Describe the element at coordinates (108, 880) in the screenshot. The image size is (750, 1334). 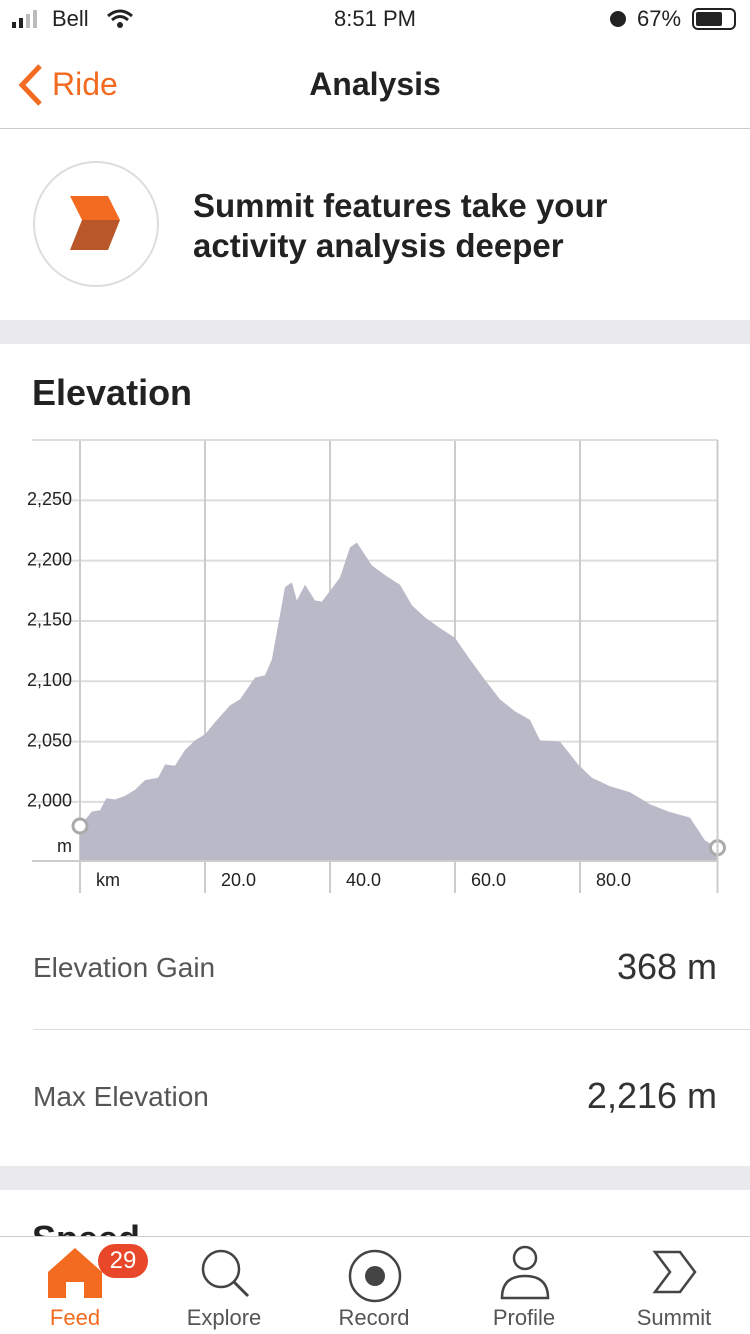
I see `x-tick-label: km` at that location.